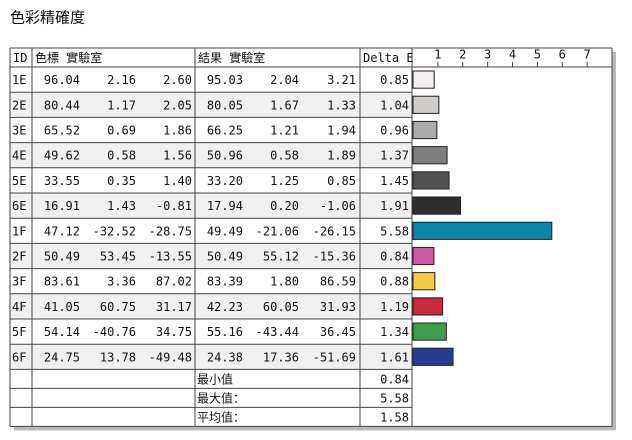 This screenshot has width=632, height=440. I want to click on cell: 0.58, so click(121, 156).